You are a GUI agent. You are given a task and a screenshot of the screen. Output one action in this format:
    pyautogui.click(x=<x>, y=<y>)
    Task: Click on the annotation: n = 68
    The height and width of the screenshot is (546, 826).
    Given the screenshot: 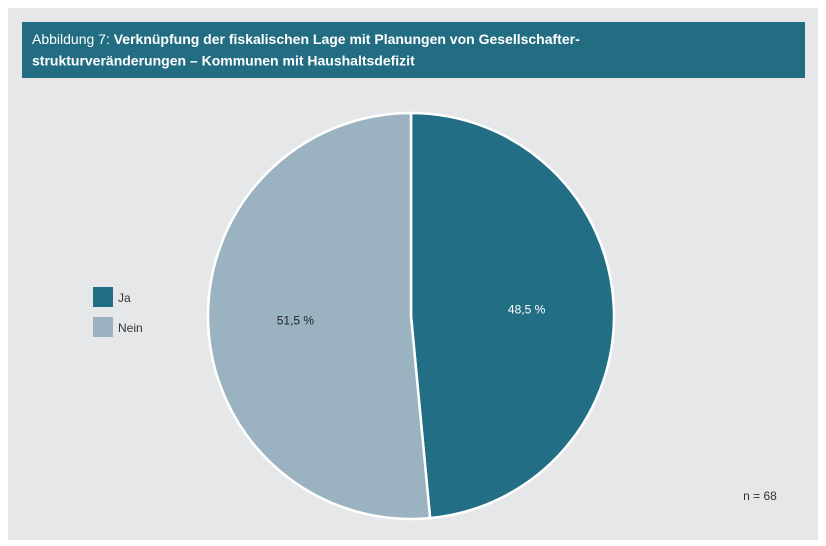 What is the action you would take?
    pyautogui.click(x=760, y=496)
    